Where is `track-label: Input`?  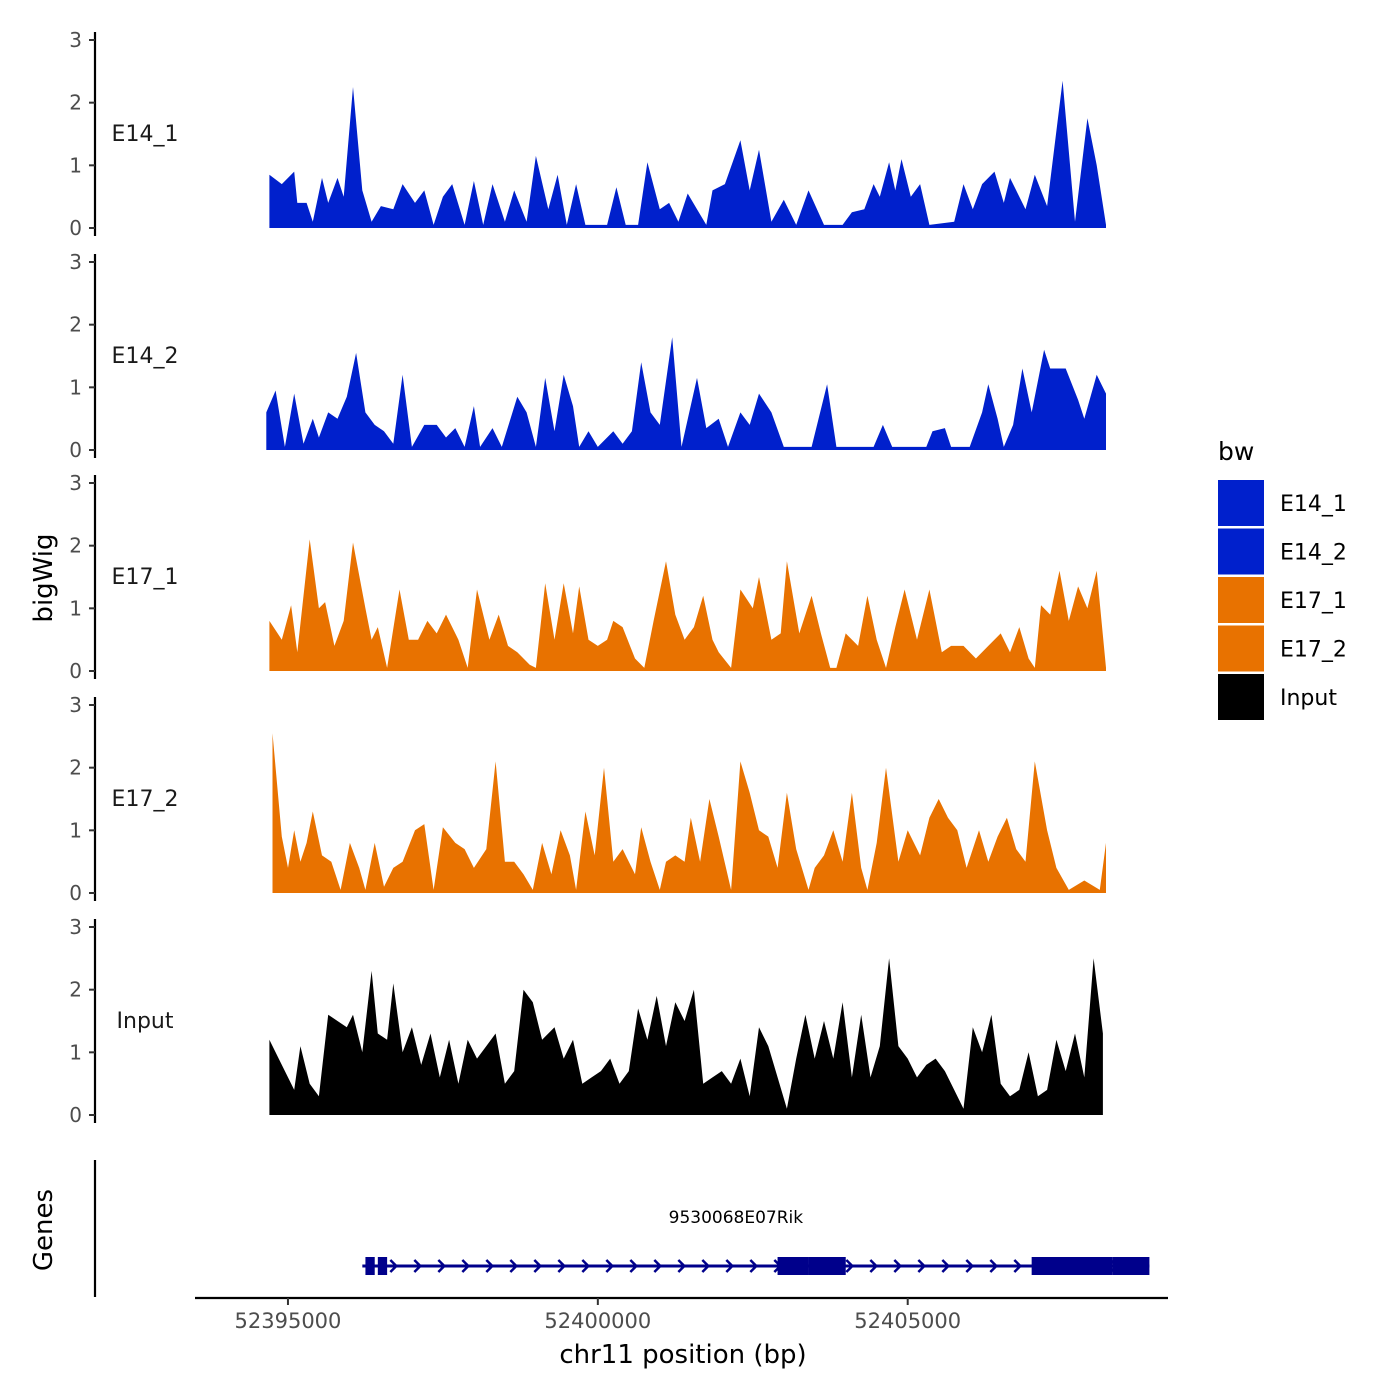 track-label: Input is located at coordinates (145, 1021).